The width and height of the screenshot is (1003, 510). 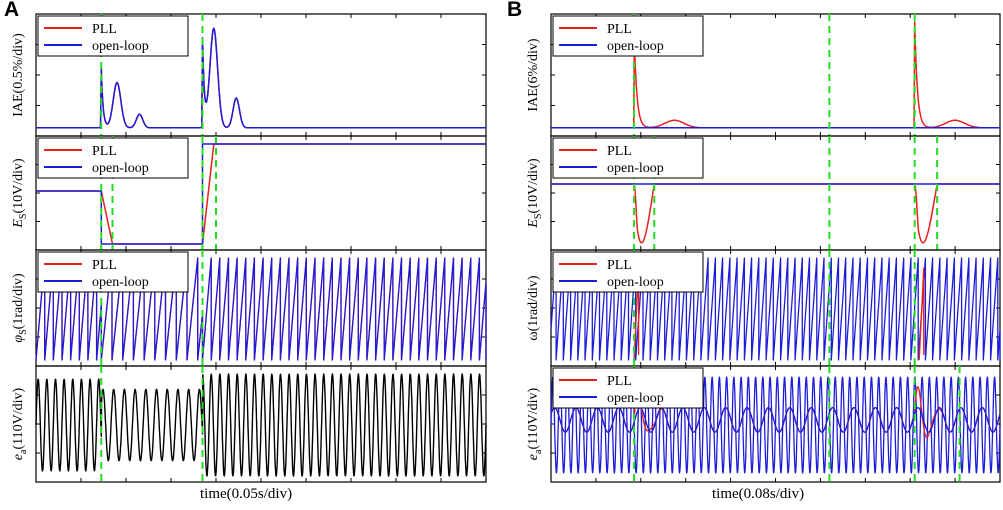 What do you see at coordinates (515, 10) in the screenshot?
I see `panel-b-letter: B` at bounding box center [515, 10].